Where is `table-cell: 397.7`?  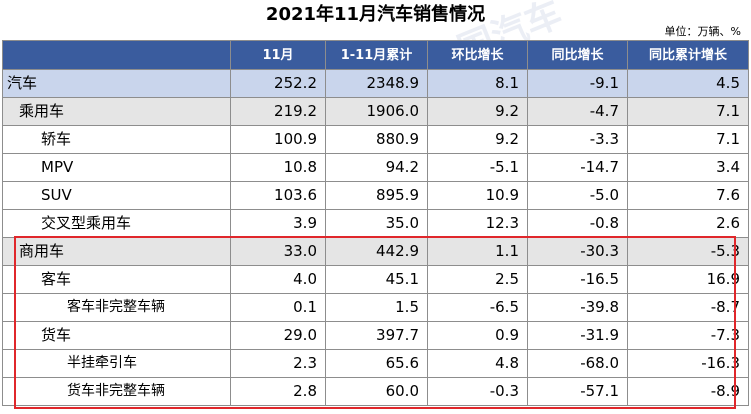 table-cell: 397.7 is located at coordinates (376, 335).